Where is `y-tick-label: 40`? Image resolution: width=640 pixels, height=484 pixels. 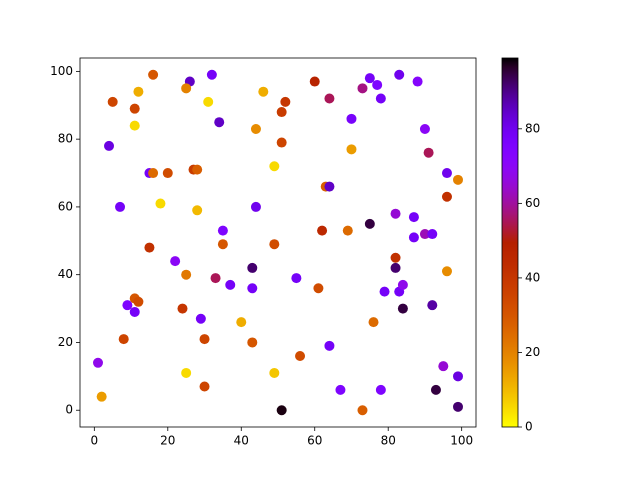
y-tick-label: 40 is located at coordinates (65, 274).